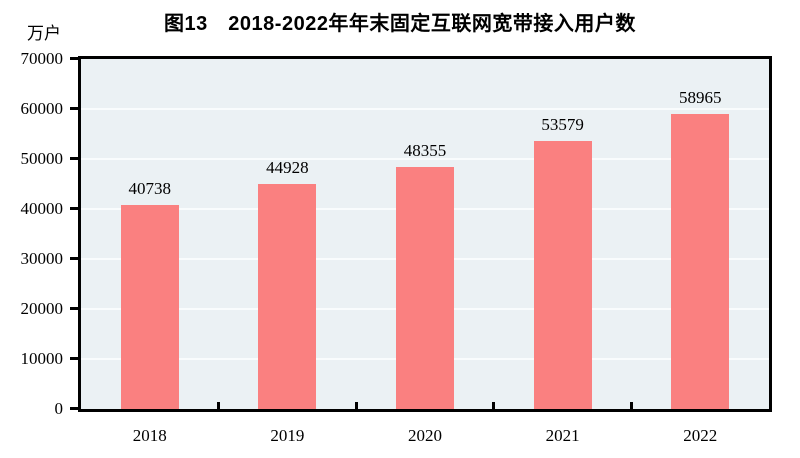 Image resolution: width=800 pixels, height=458 pixels. I want to click on y-tick-label: 0, so click(59, 408).